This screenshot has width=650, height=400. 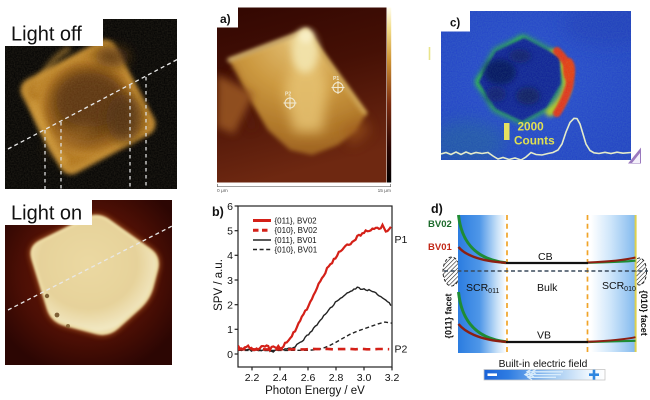 What do you see at coordinates (644, 313) in the screenshot?
I see `svg-text: {010} facet` at bounding box center [644, 313].